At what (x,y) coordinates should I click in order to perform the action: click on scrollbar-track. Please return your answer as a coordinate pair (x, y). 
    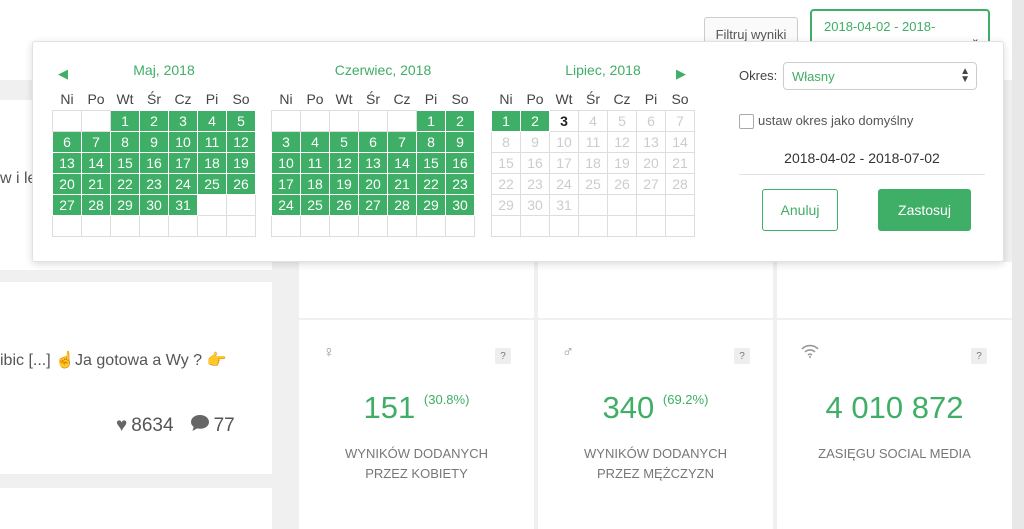
    Looking at the image, I should click on (1018, 264).